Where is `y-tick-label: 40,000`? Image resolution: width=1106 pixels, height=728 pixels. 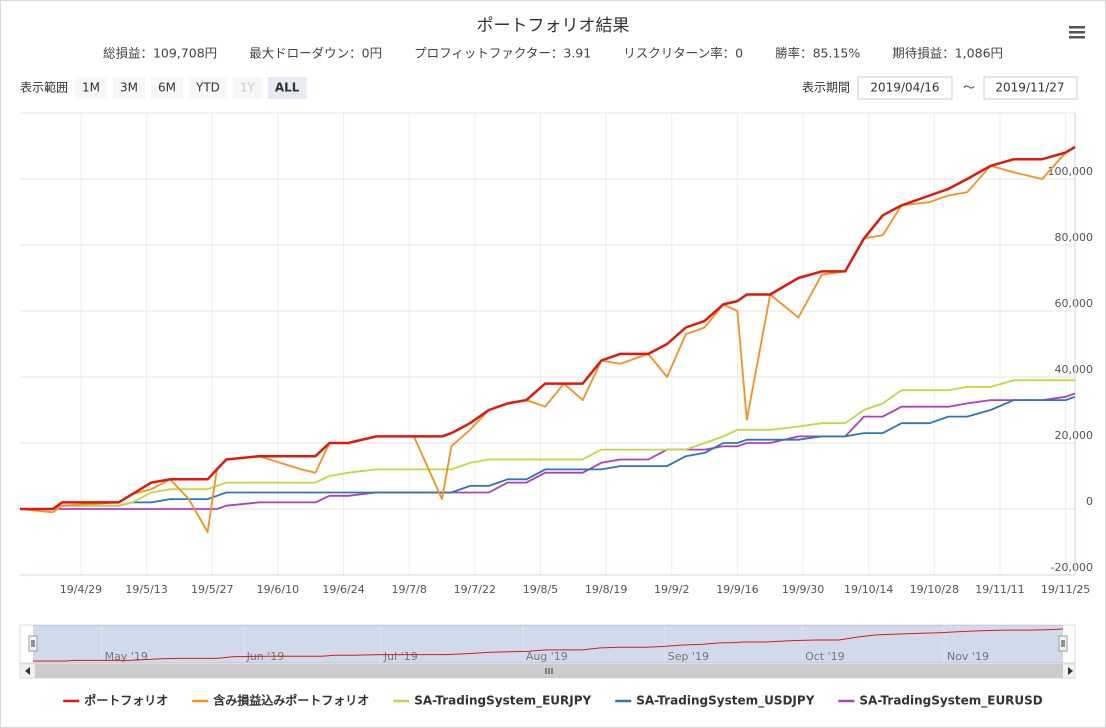
y-tick-label: 40,000 is located at coordinates (1074, 369).